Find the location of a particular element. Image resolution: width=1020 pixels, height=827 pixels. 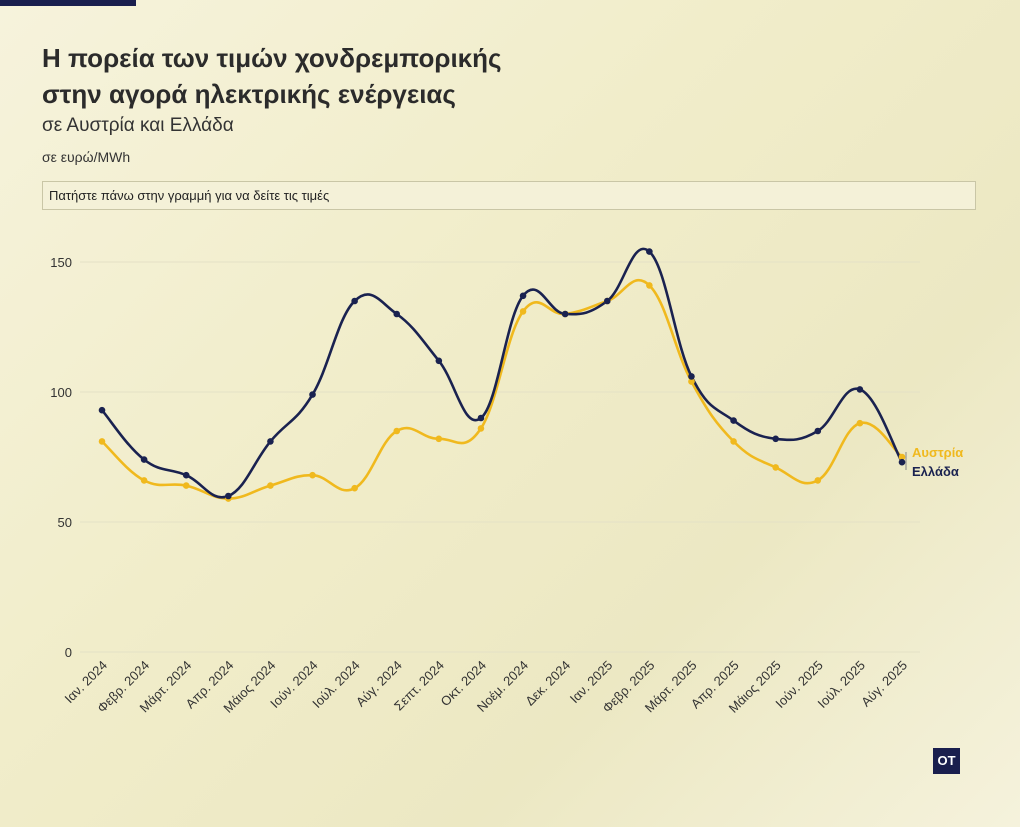

x-tick-label: Δεκ. 2024 is located at coordinates (547, 683).